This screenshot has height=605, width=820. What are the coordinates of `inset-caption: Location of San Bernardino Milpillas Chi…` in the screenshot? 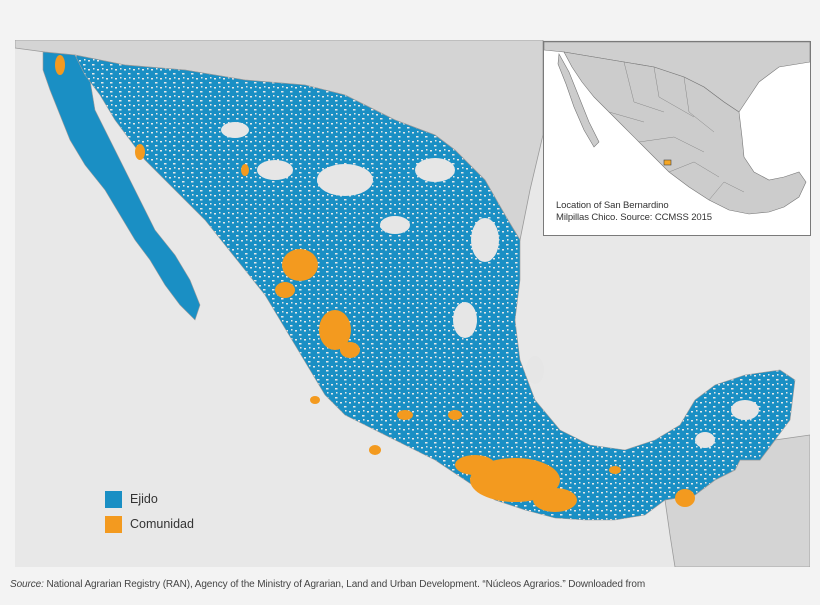 It's located at (641, 212).